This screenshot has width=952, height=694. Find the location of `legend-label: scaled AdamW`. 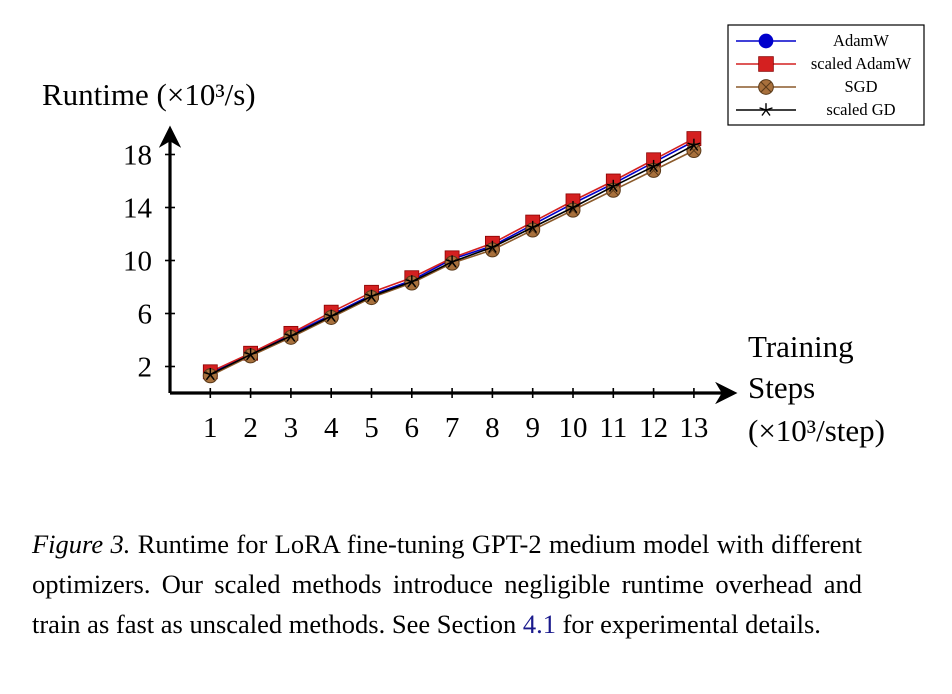

legend-label: scaled AdamW is located at coordinates (861, 63).